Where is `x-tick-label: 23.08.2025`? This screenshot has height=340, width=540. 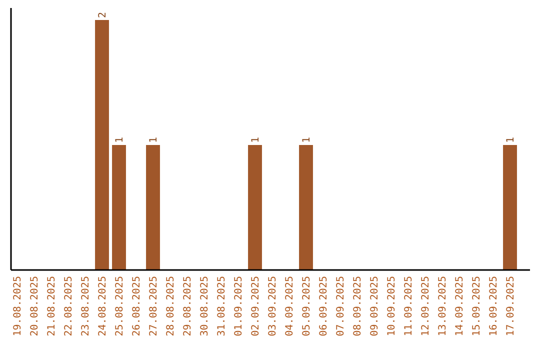
x-tick-label: 23.08.2025 is located at coordinates (86, 306).